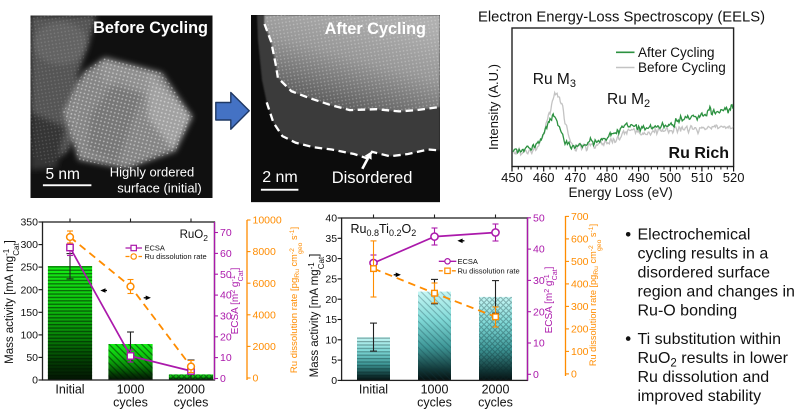 The height and width of the screenshot is (420, 800). I want to click on svg-text: 350, so click(29, 223).